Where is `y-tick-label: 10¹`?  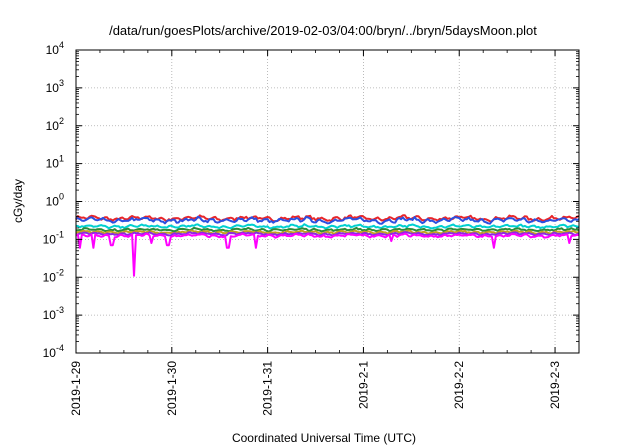
y-tick-label: 10¹ is located at coordinates (55, 162).